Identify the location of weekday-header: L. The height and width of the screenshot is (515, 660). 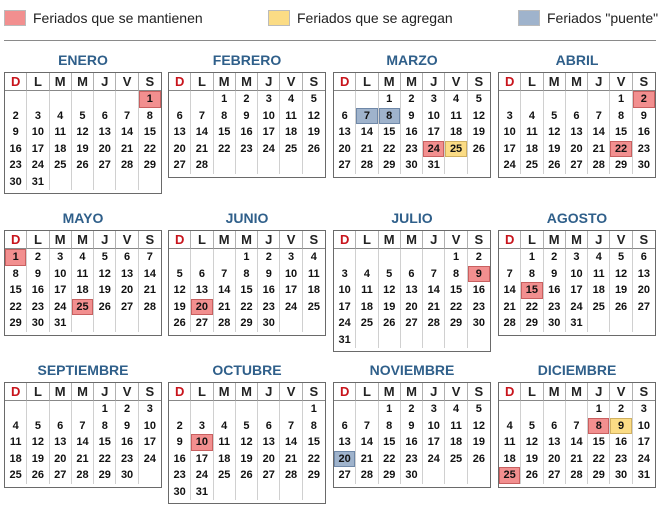
(202, 240).